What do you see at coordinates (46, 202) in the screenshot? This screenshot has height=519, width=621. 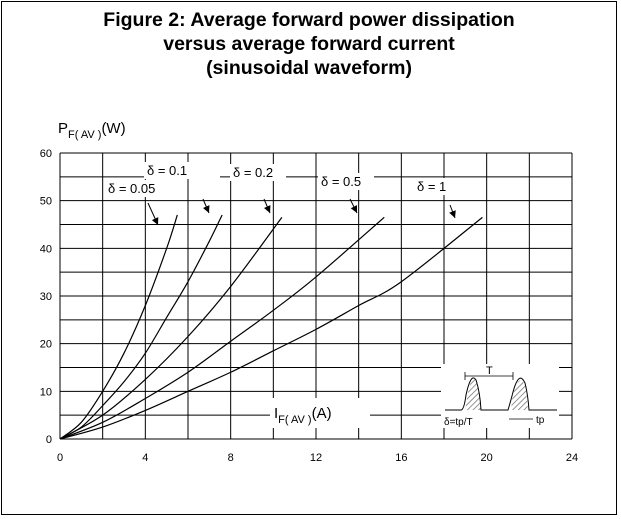 I see `y-tick-label: 50` at bounding box center [46, 202].